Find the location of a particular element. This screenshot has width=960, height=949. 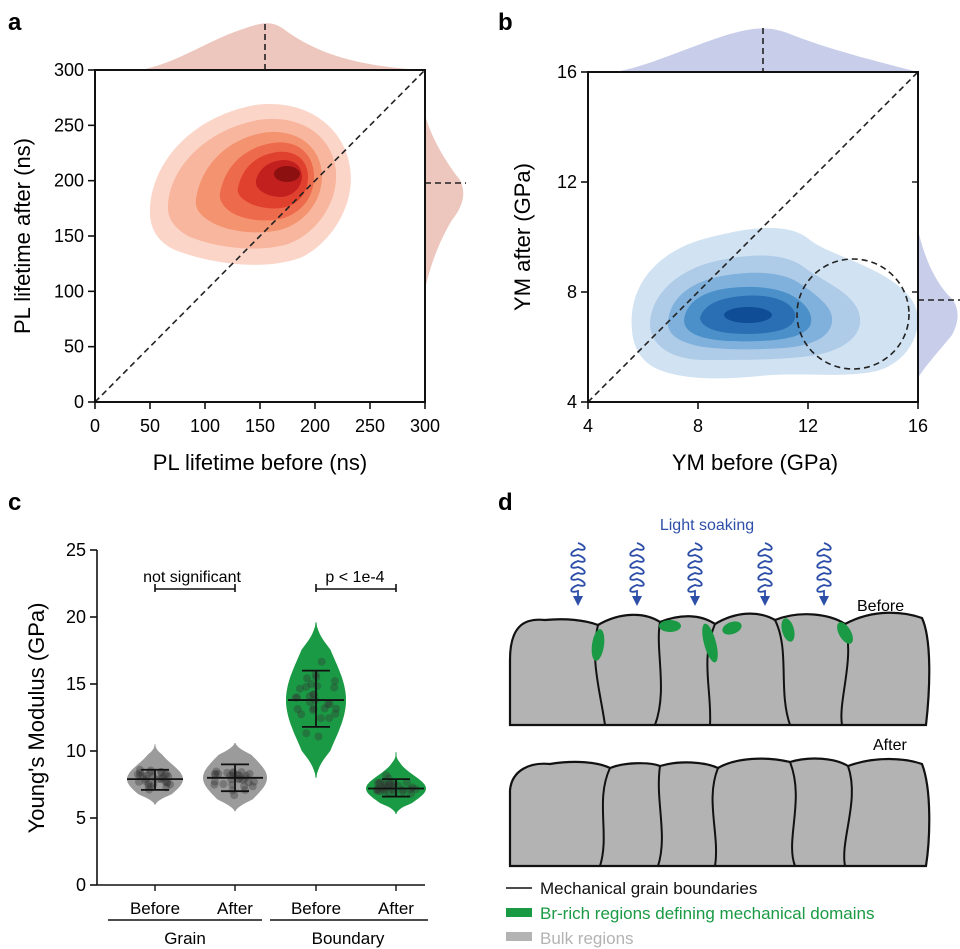

y-tick-label-c-2: 10 is located at coordinates (76, 751).